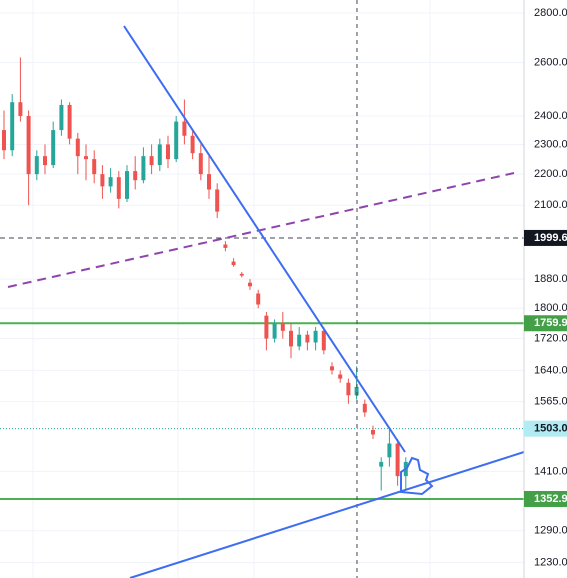  Describe the element at coordinates (550, 62) in the screenshot. I see `y-tick-label: 2600.0` at that location.